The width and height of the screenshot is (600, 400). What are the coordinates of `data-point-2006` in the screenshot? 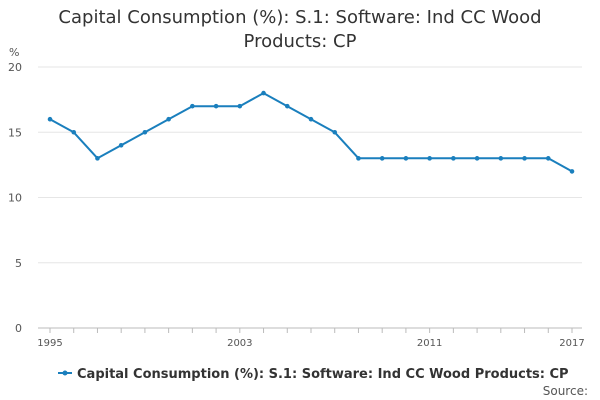 It's located at (311, 119).